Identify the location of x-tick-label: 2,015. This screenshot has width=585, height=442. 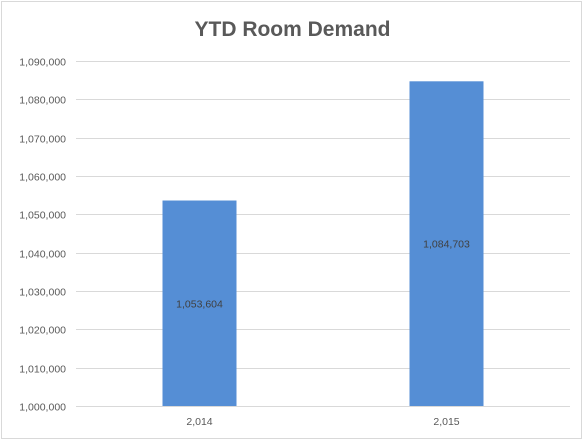
(446, 422).